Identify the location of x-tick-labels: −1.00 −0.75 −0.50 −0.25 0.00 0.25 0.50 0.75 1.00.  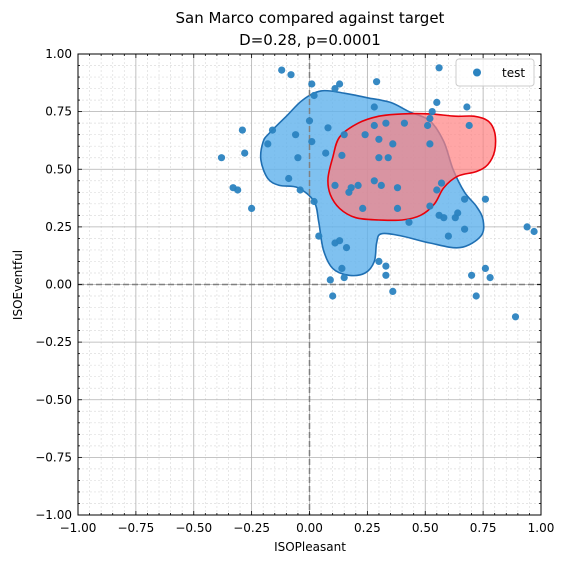
(307, 528).